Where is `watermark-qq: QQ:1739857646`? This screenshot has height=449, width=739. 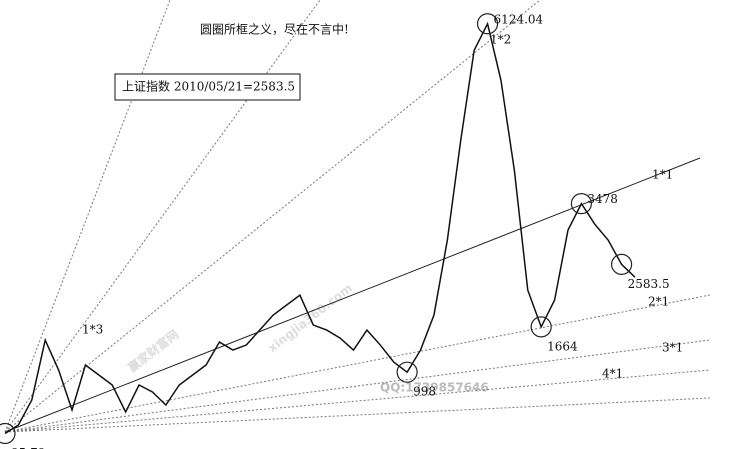
watermark-qq: QQ:1739857646 is located at coordinates (434, 388).